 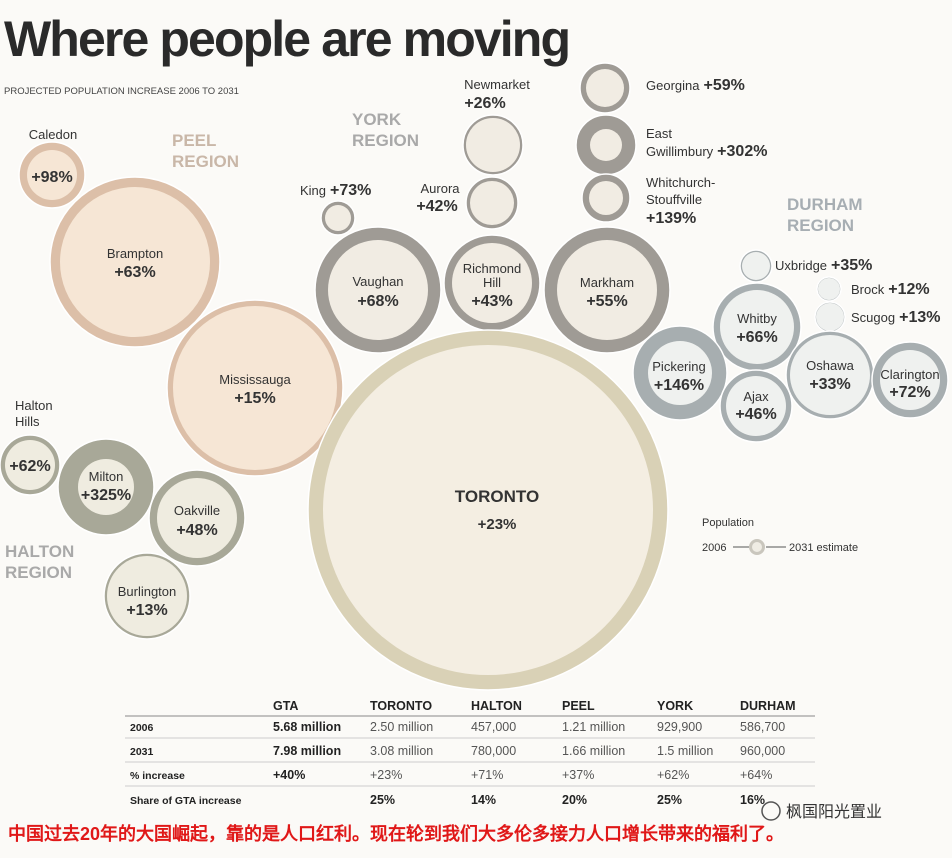 What do you see at coordinates (157, 776) in the screenshot?
I see `table-row-label: % increase` at bounding box center [157, 776].